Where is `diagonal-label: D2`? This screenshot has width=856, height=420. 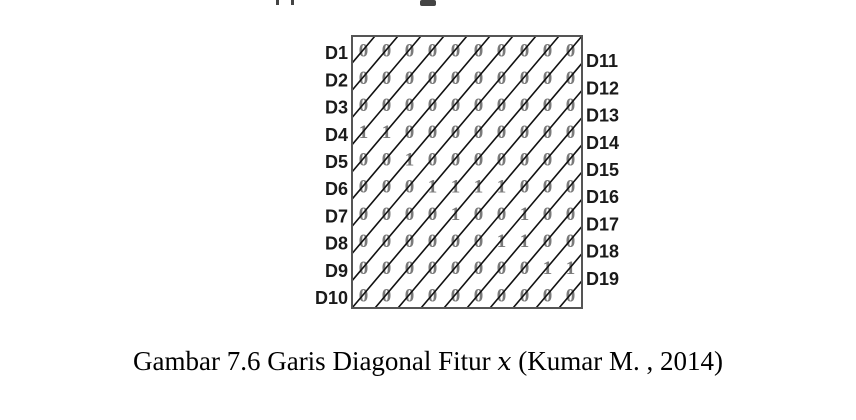 diagonal-label: D2 is located at coordinates (336, 80).